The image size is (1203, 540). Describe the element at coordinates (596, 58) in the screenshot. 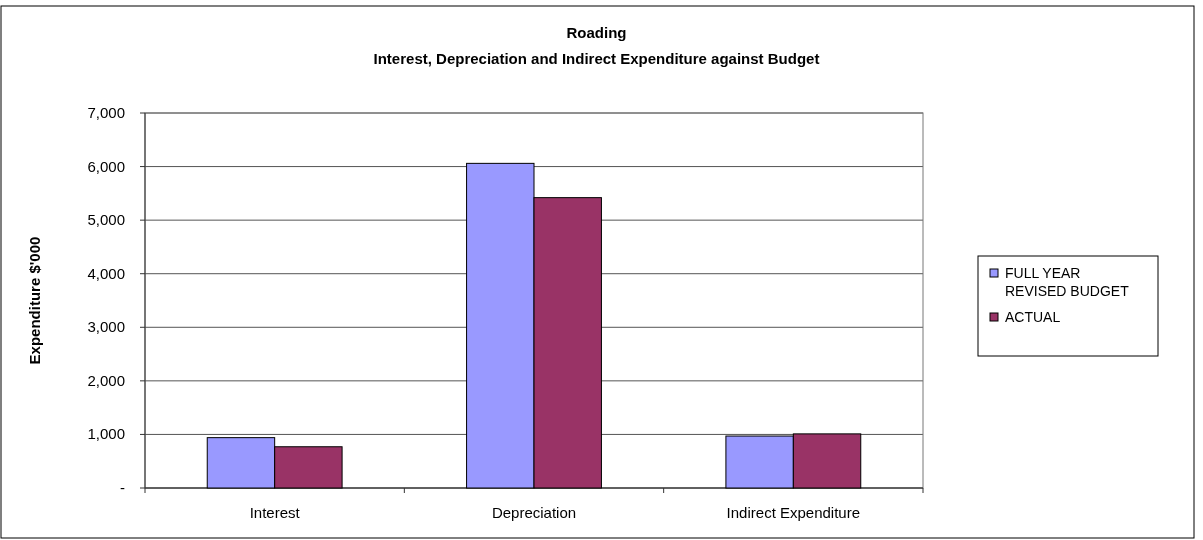

I see `chart-subtitle: Interest, Depreciation and Indirect Expenditure against Budget` at that location.